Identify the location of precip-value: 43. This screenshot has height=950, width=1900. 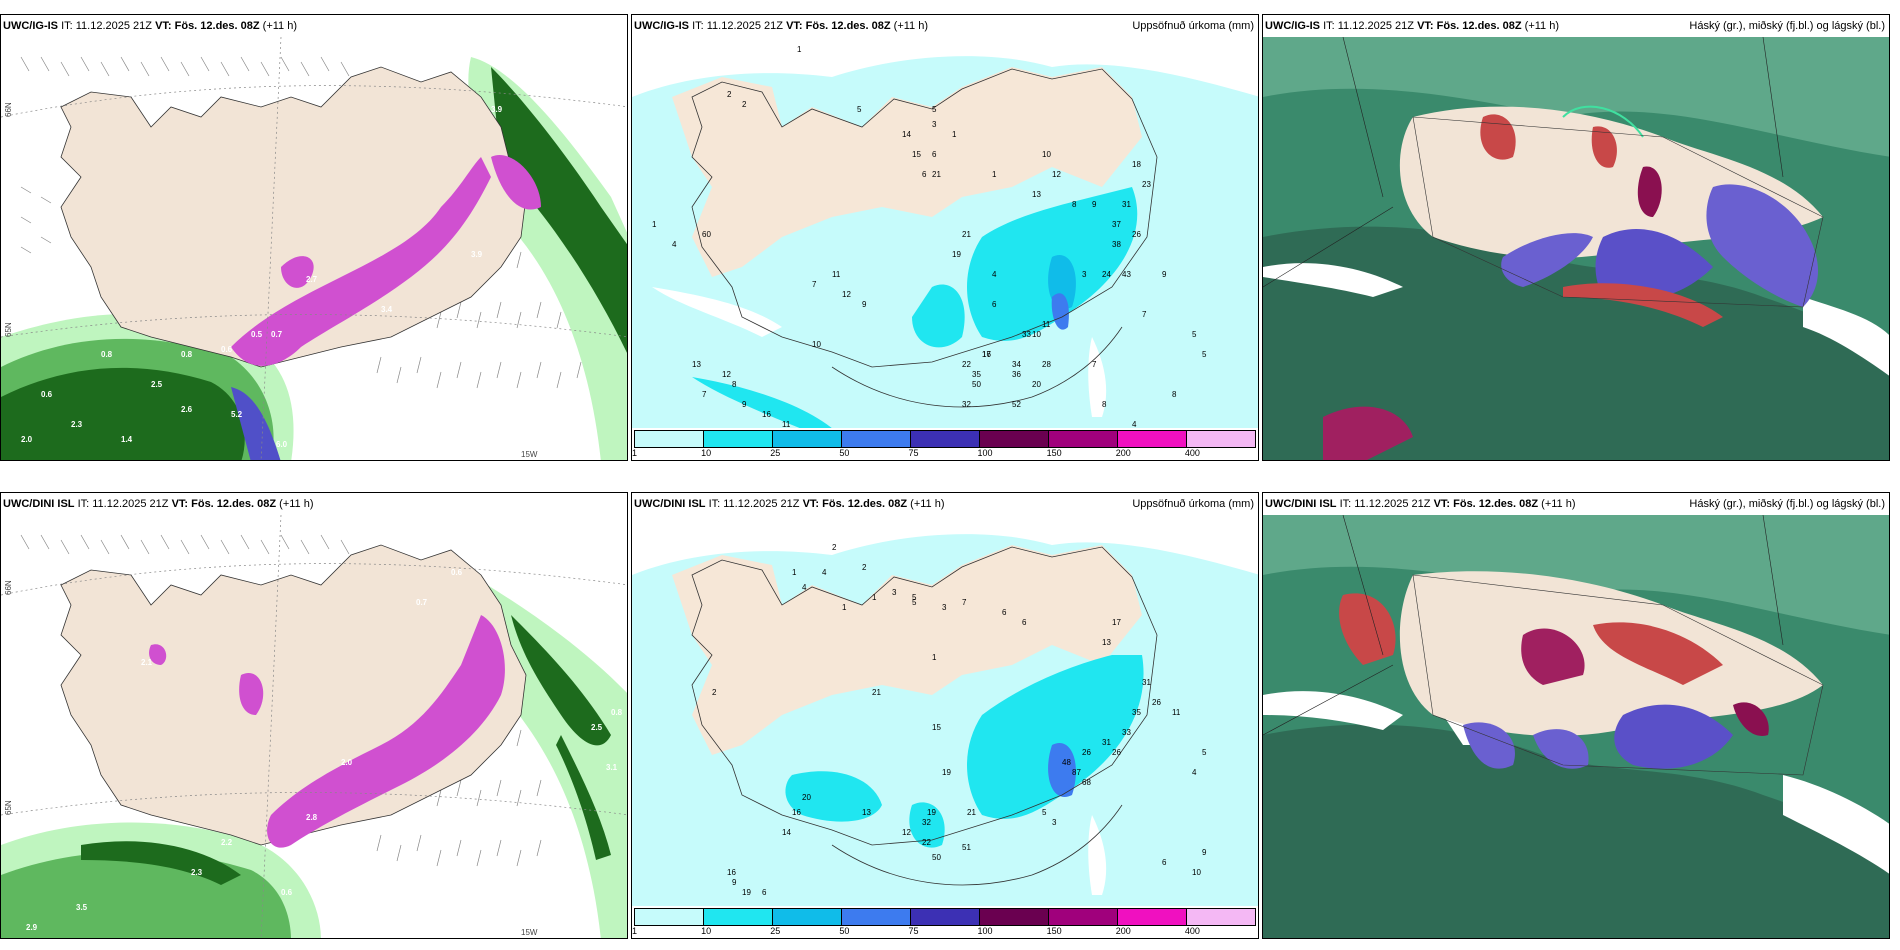
(1126, 274).